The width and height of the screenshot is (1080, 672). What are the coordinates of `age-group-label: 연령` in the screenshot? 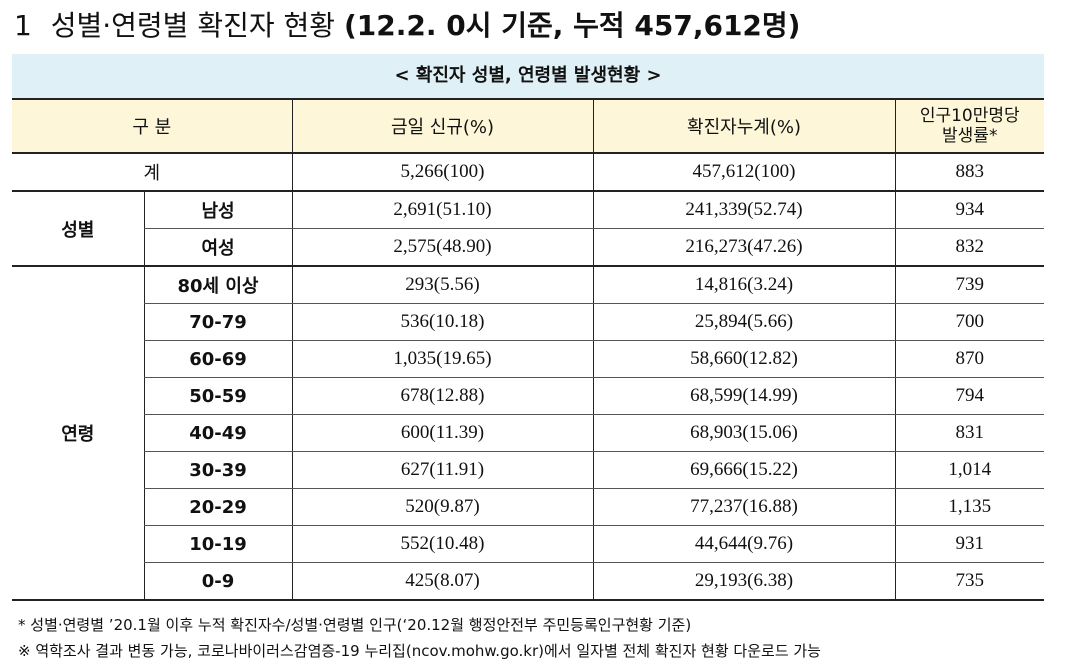 It's located at (78, 433).